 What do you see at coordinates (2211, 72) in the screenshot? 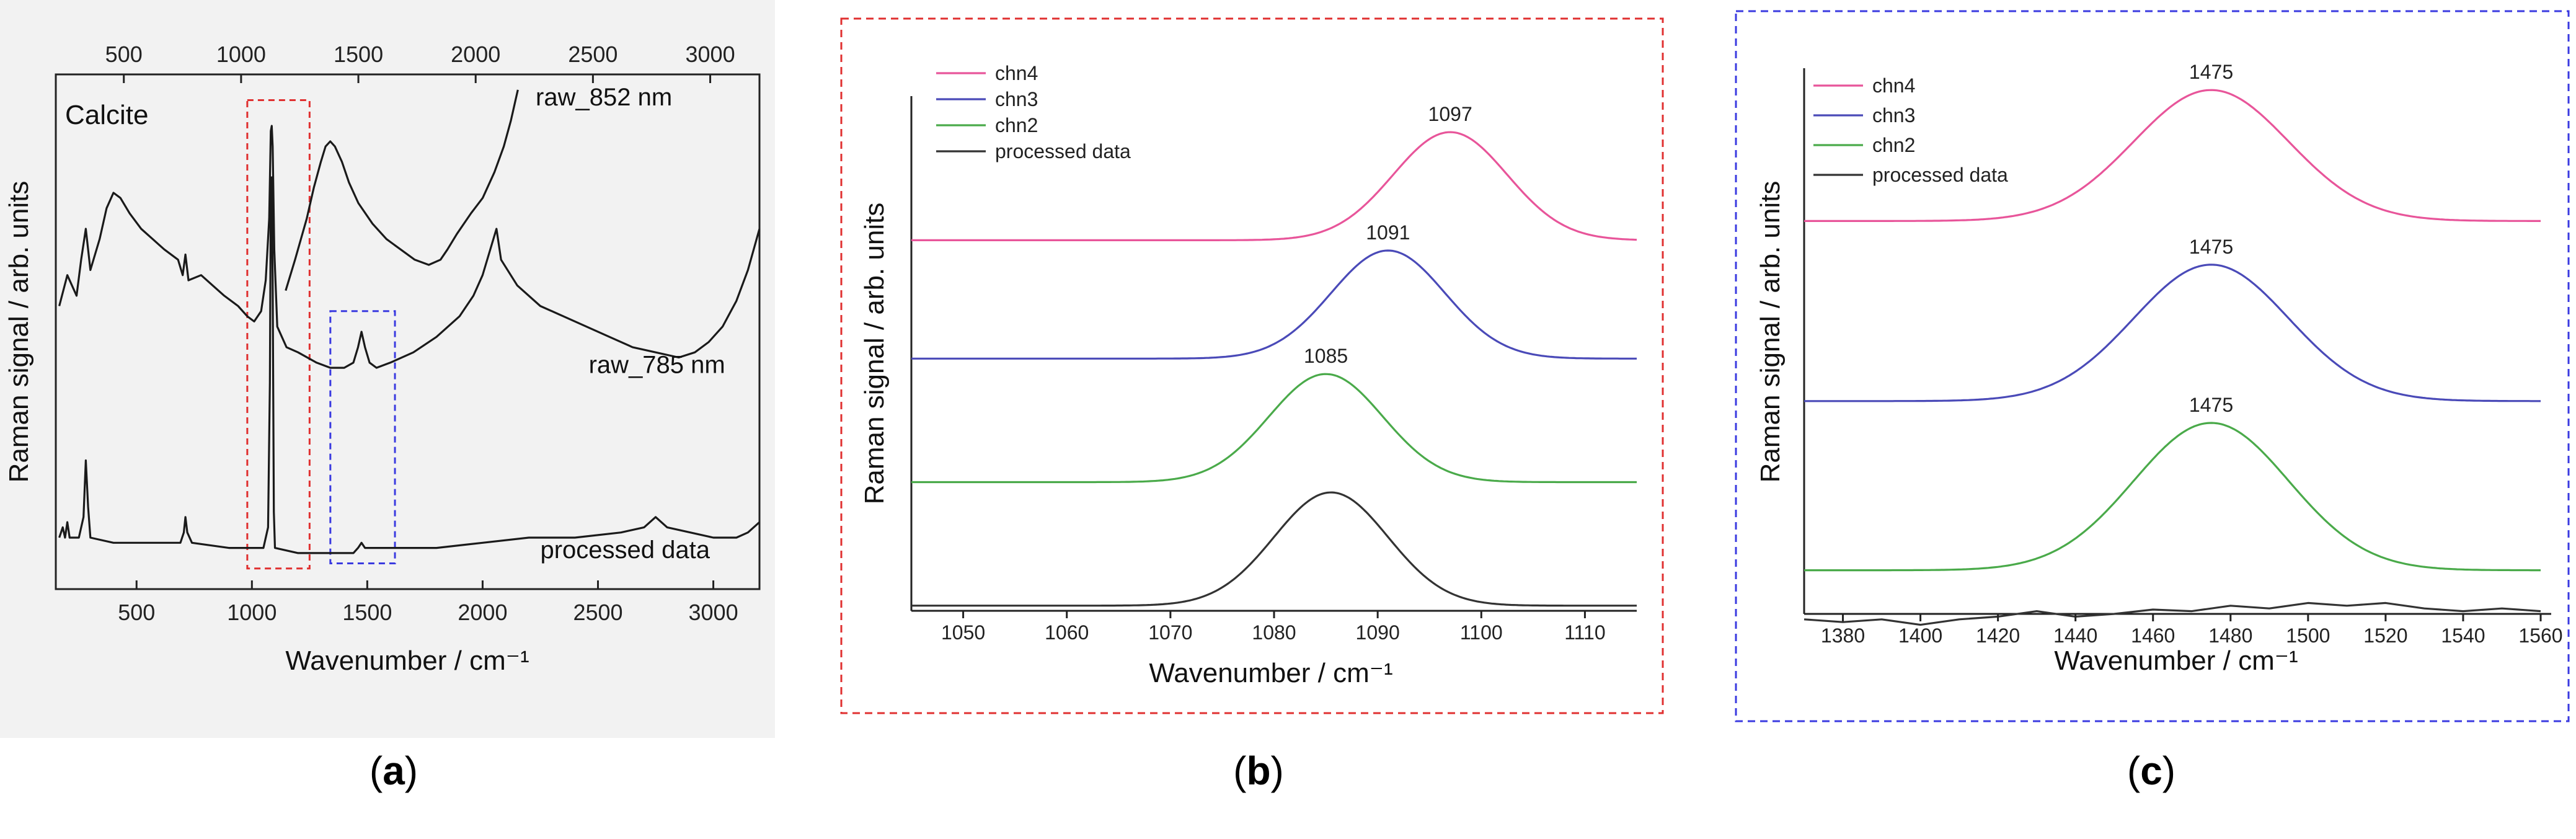
I see `peak-label-chn4: 1475` at bounding box center [2211, 72].